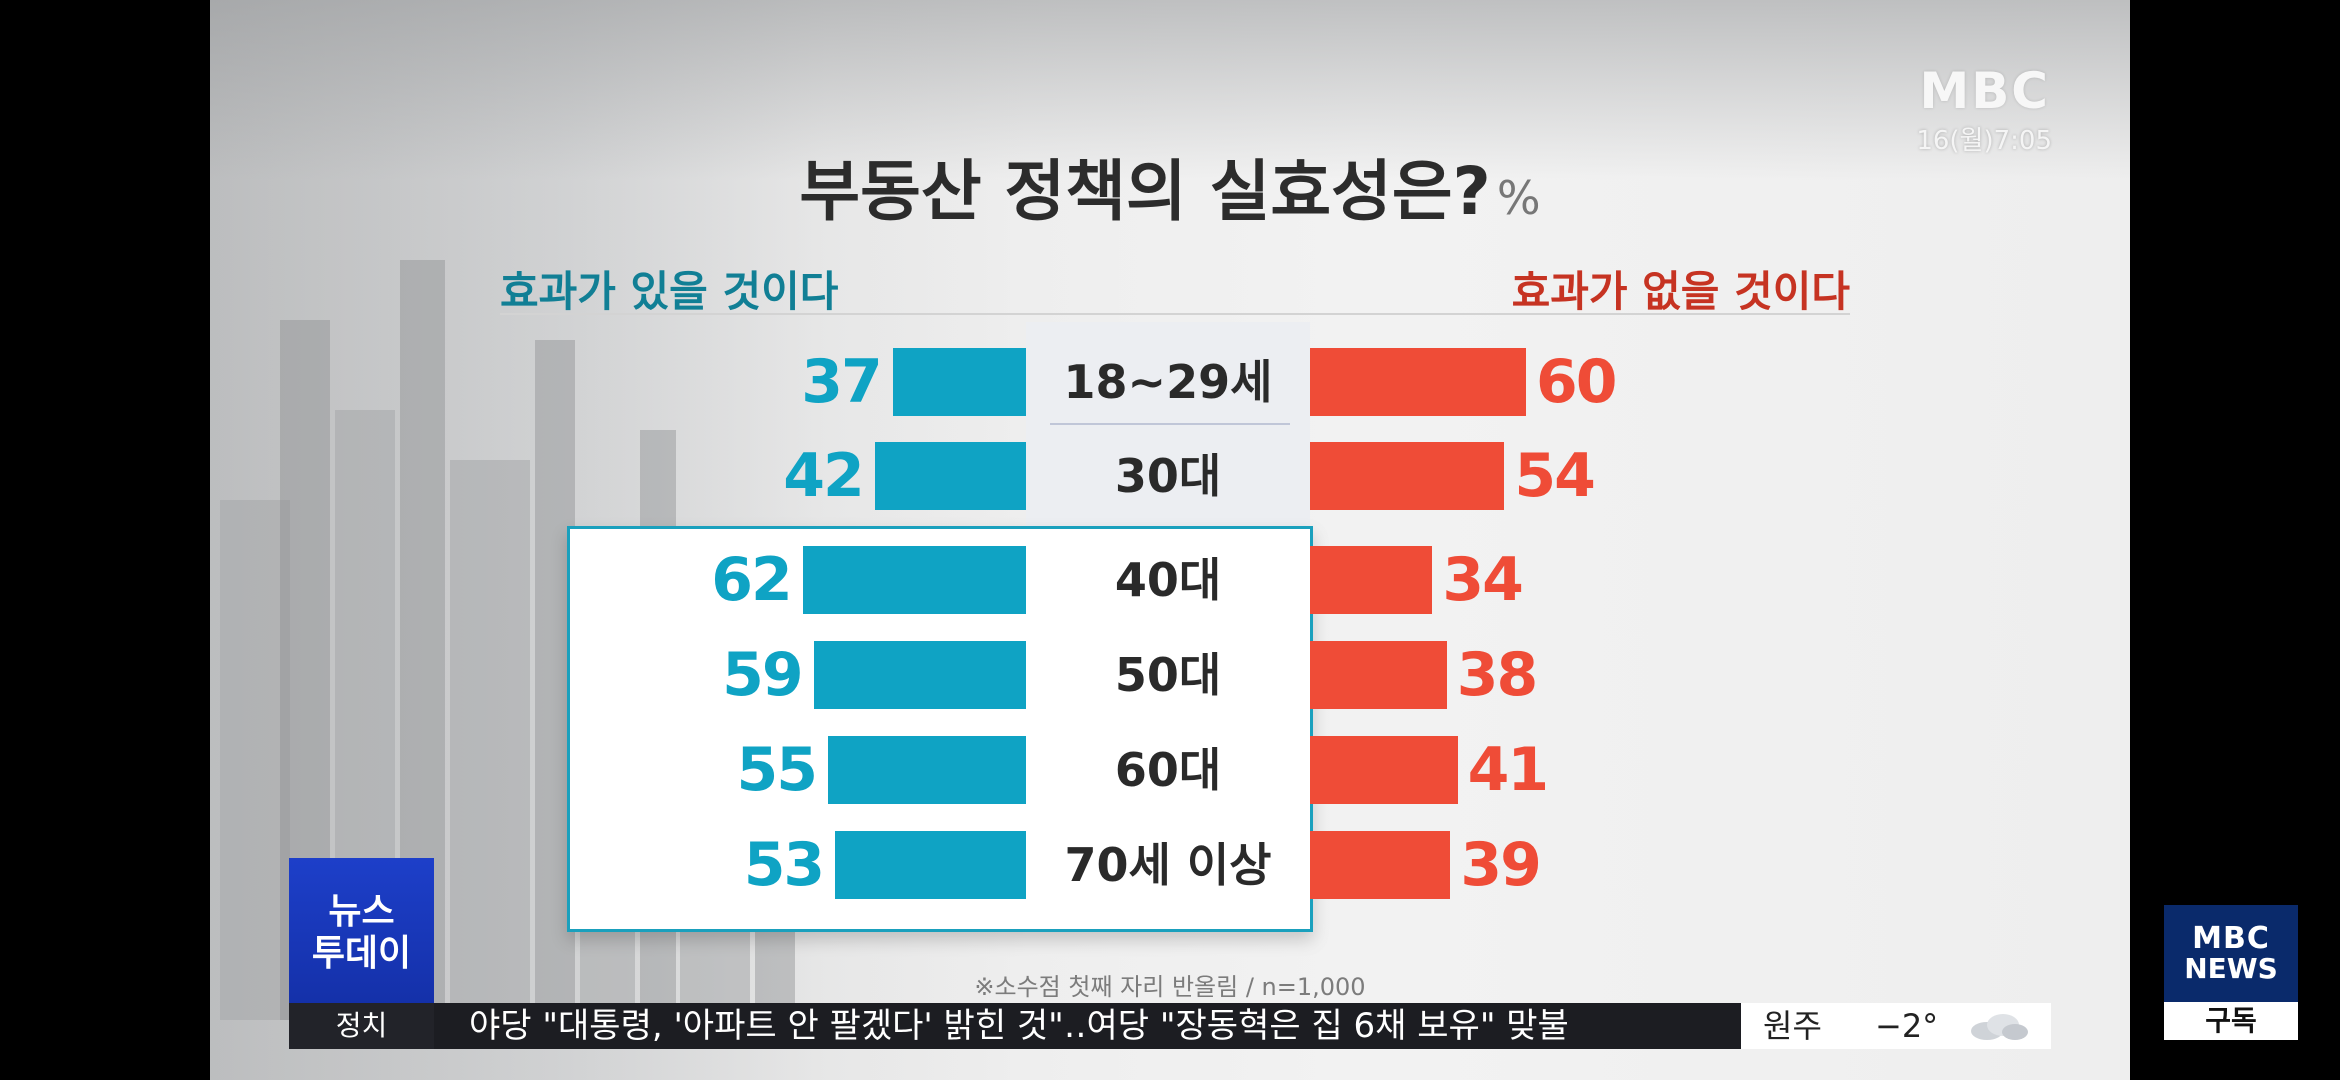 The width and height of the screenshot is (2340, 1080). What do you see at coordinates (1168, 865) in the screenshot?
I see `category-label: 70세 이상` at bounding box center [1168, 865].